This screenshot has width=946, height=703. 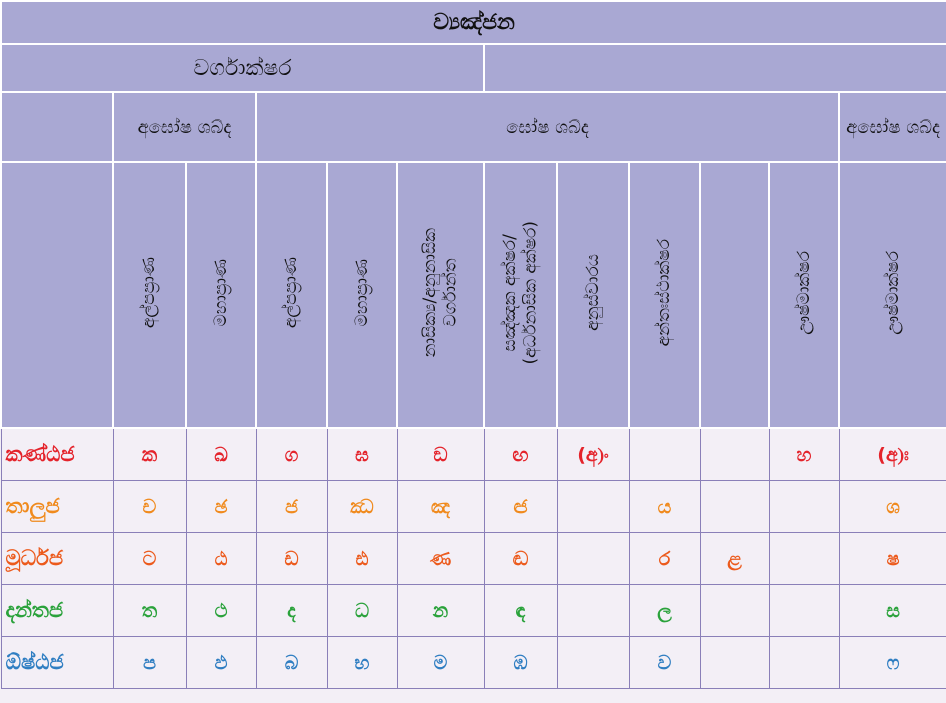 What do you see at coordinates (291, 610) in the screenshot?
I see `letter-cell: ද` at bounding box center [291, 610].